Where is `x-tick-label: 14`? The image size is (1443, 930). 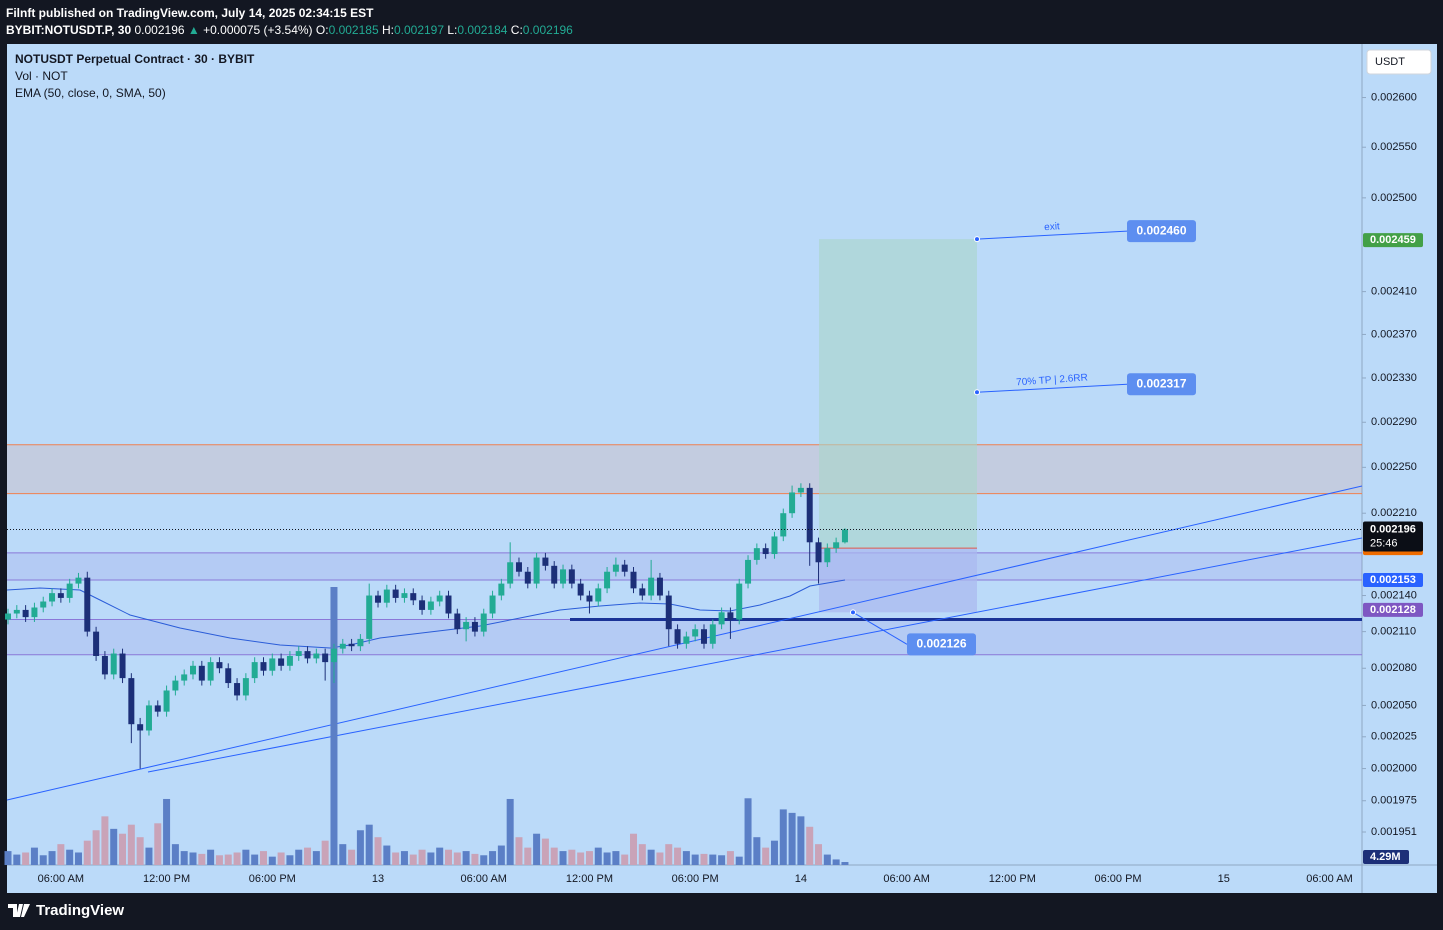
x-tick-label: 14 is located at coordinates (801, 879).